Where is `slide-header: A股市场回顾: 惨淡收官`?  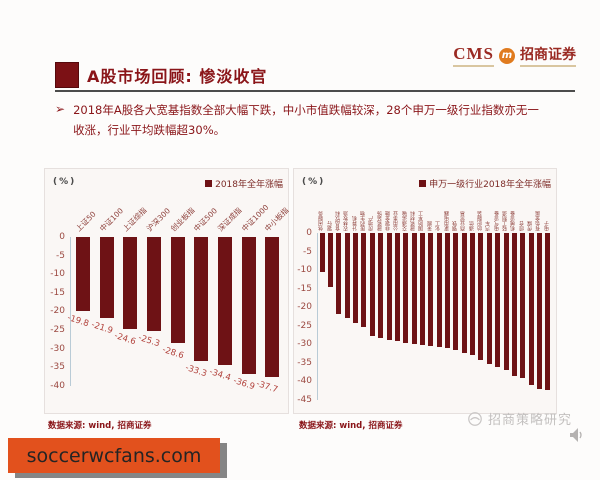 slide-header: A股市场回顾: 惨淡收官 is located at coordinates (315, 77).